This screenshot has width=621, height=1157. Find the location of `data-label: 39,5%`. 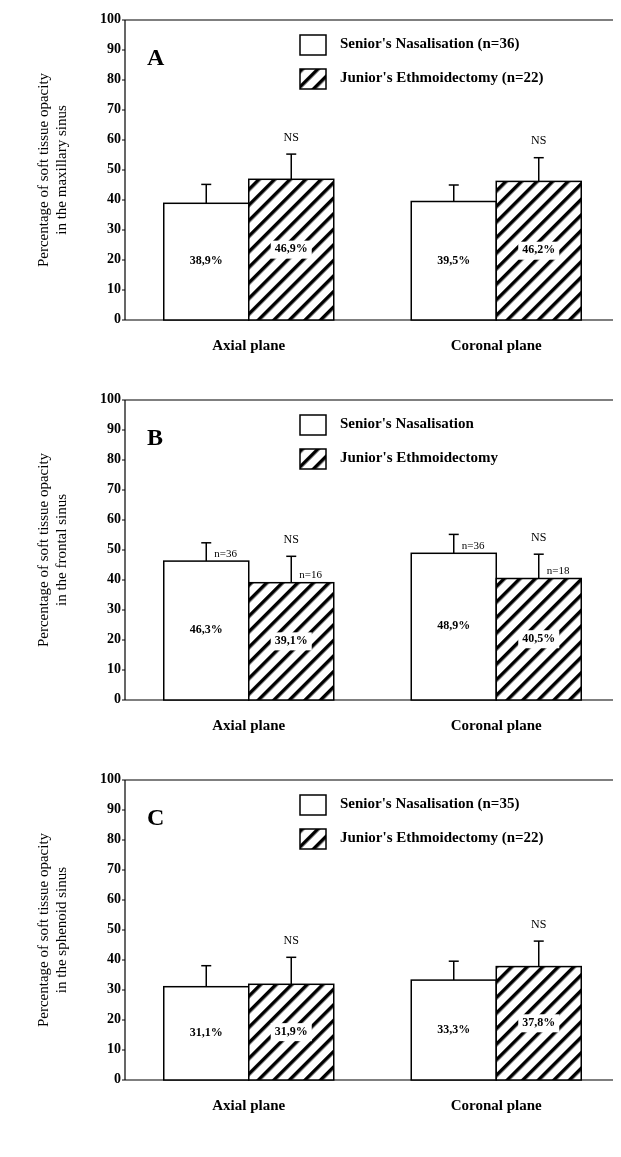

data-label: 39,5% is located at coordinates (454, 259).